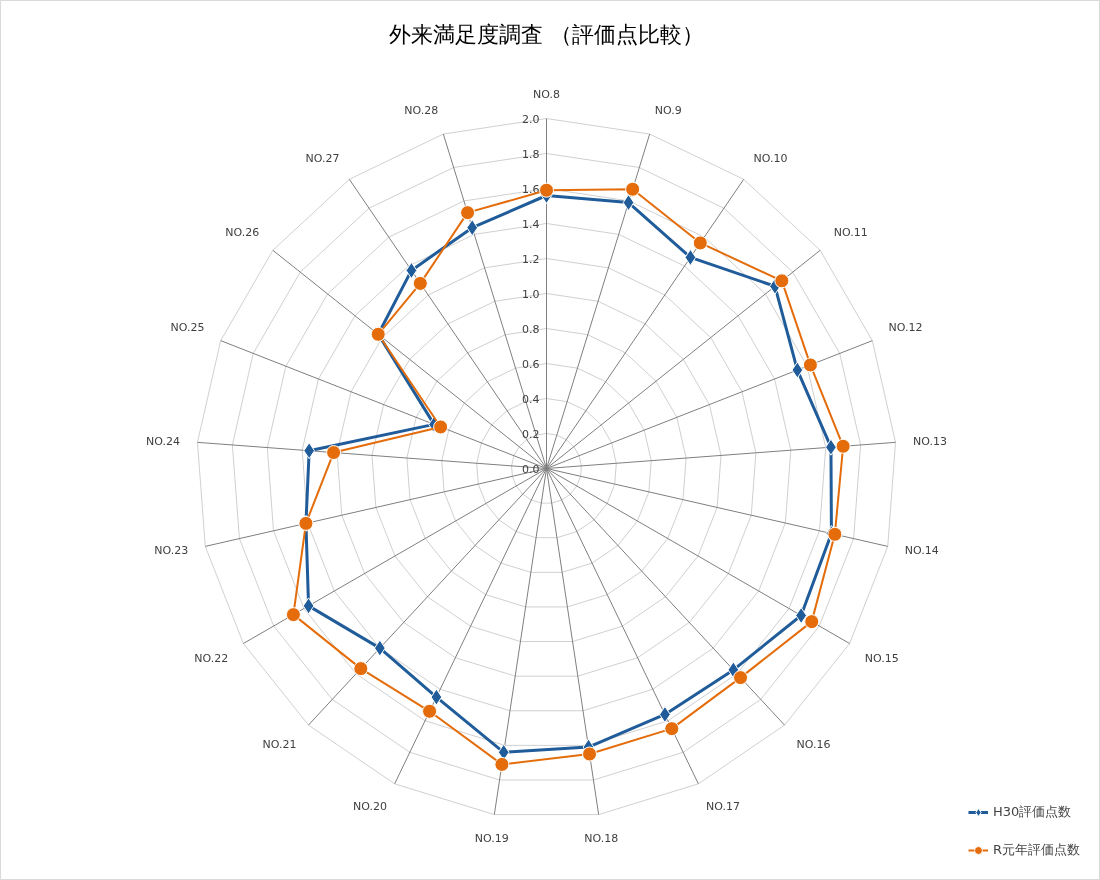 This screenshot has height=880, width=1100. Describe the element at coordinates (531, 119) in the screenshot. I see `y-tick-label: 2.0` at that location.